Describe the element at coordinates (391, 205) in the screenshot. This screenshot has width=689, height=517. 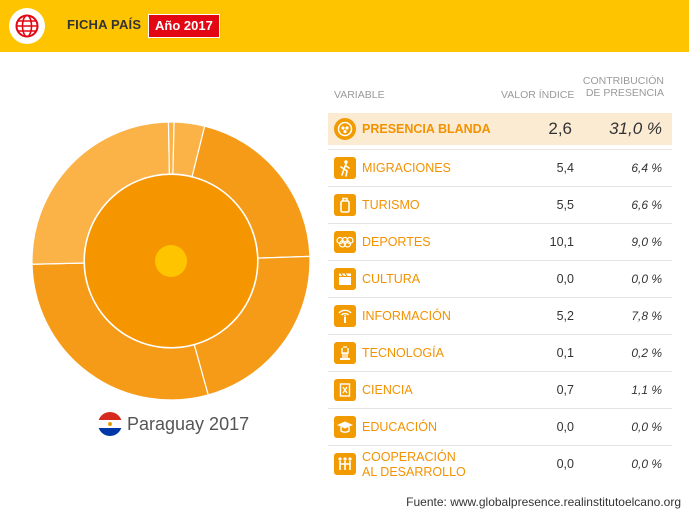
I see `row-label: TURISMO` at that location.